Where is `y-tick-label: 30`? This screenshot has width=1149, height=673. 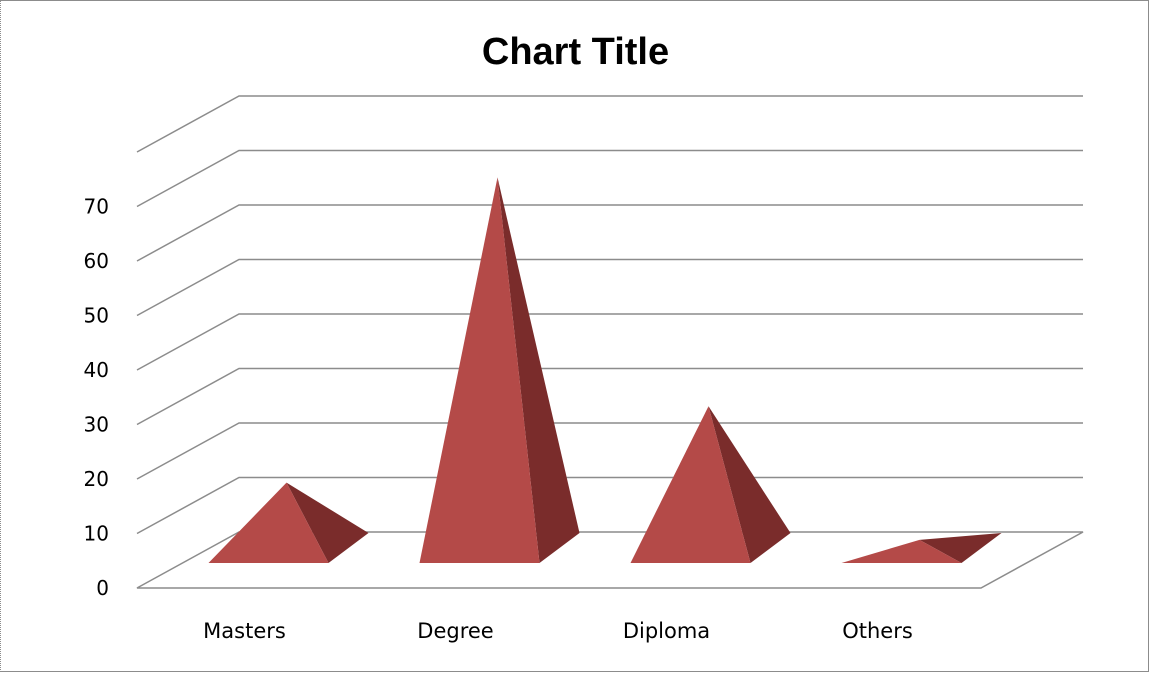 y-tick-label: 30 is located at coordinates (96, 425).